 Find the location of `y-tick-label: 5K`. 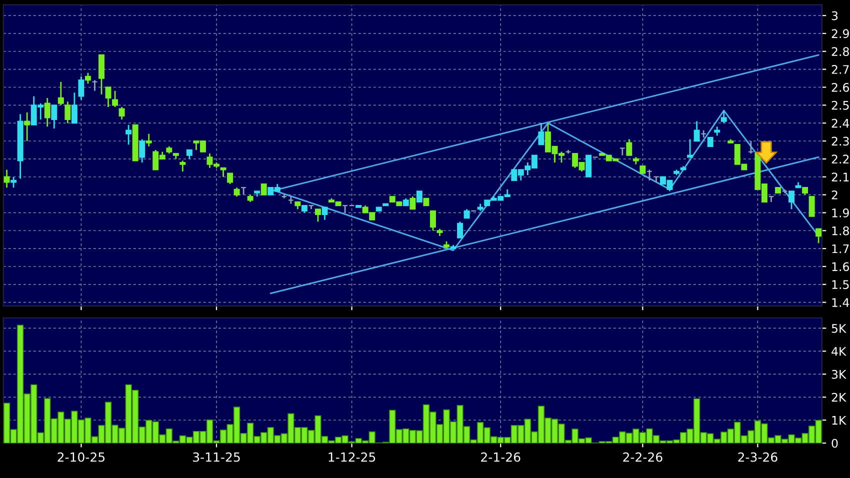

y-tick-label: 5K is located at coordinates (839, 328).